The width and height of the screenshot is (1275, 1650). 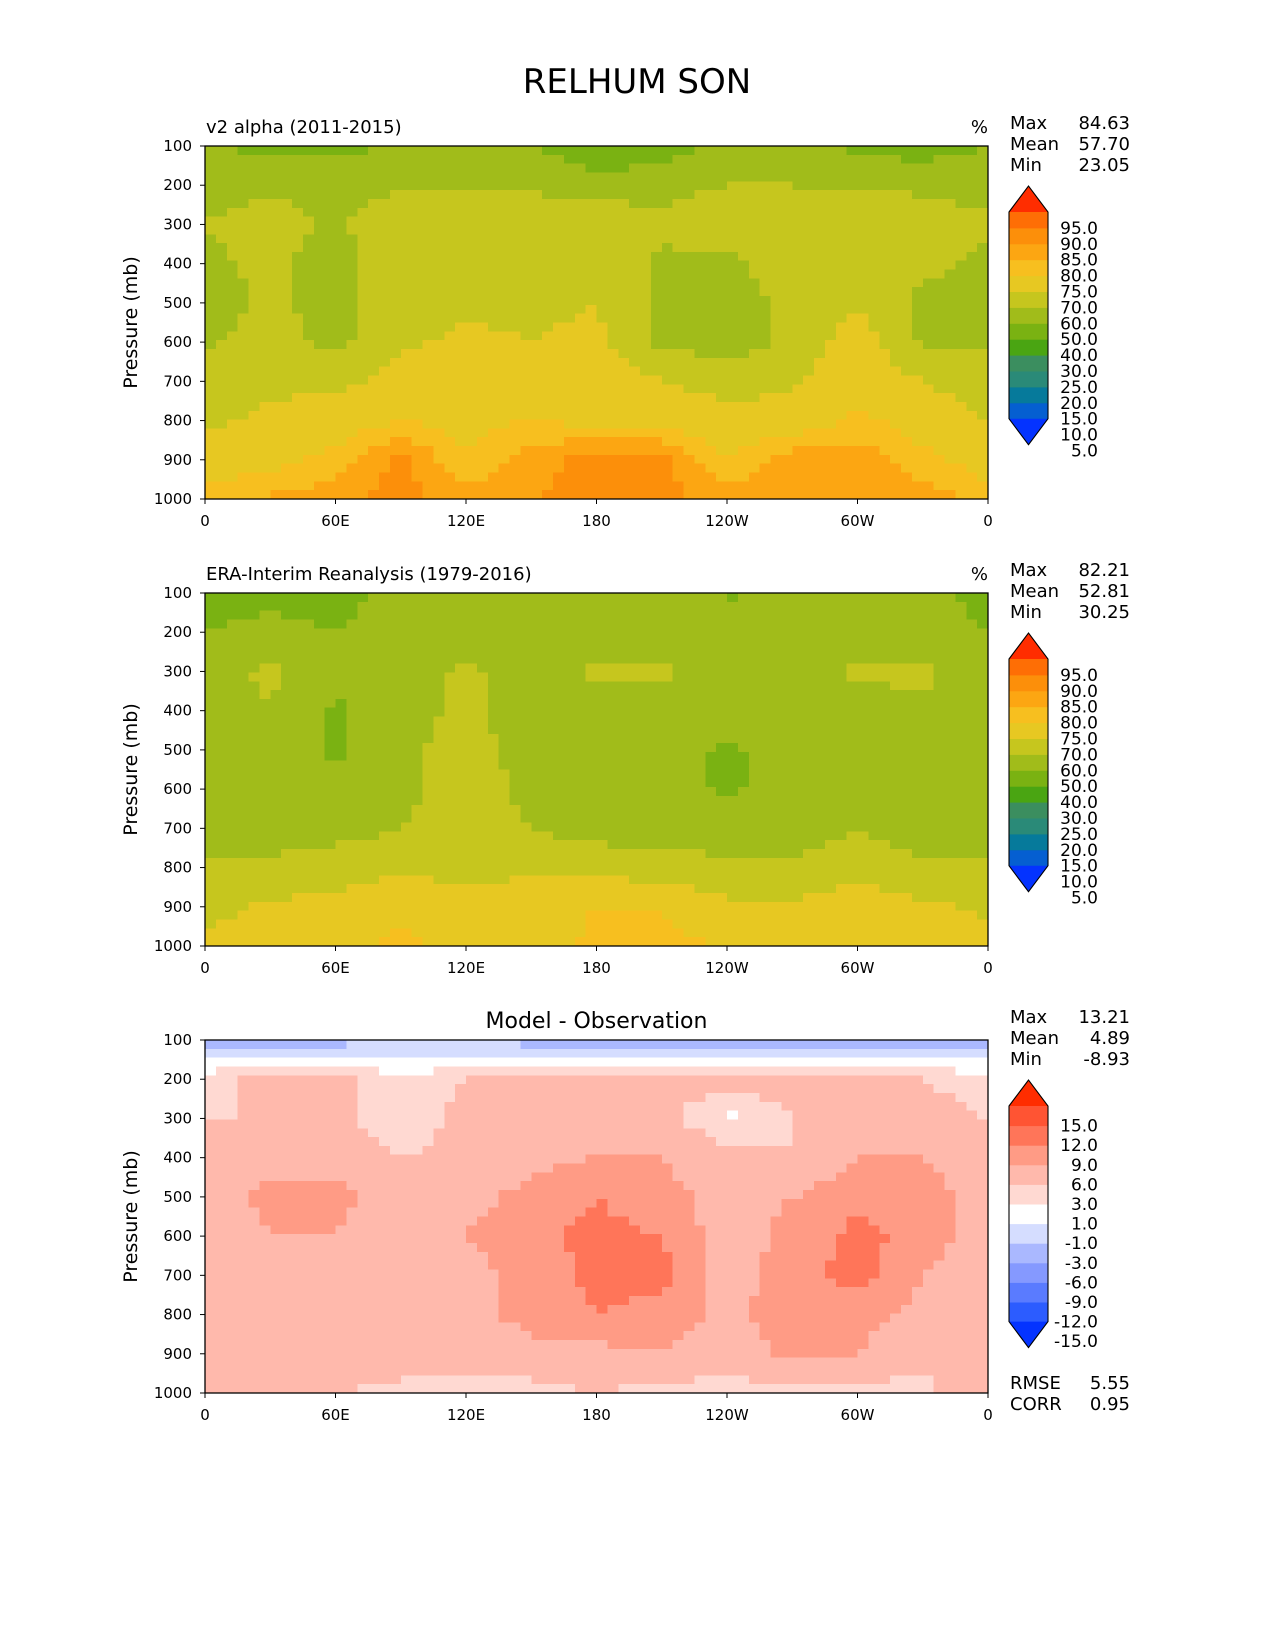 What do you see at coordinates (1028, 315) in the screenshot?
I see `colorbar-outline` at bounding box center [1028, 315].